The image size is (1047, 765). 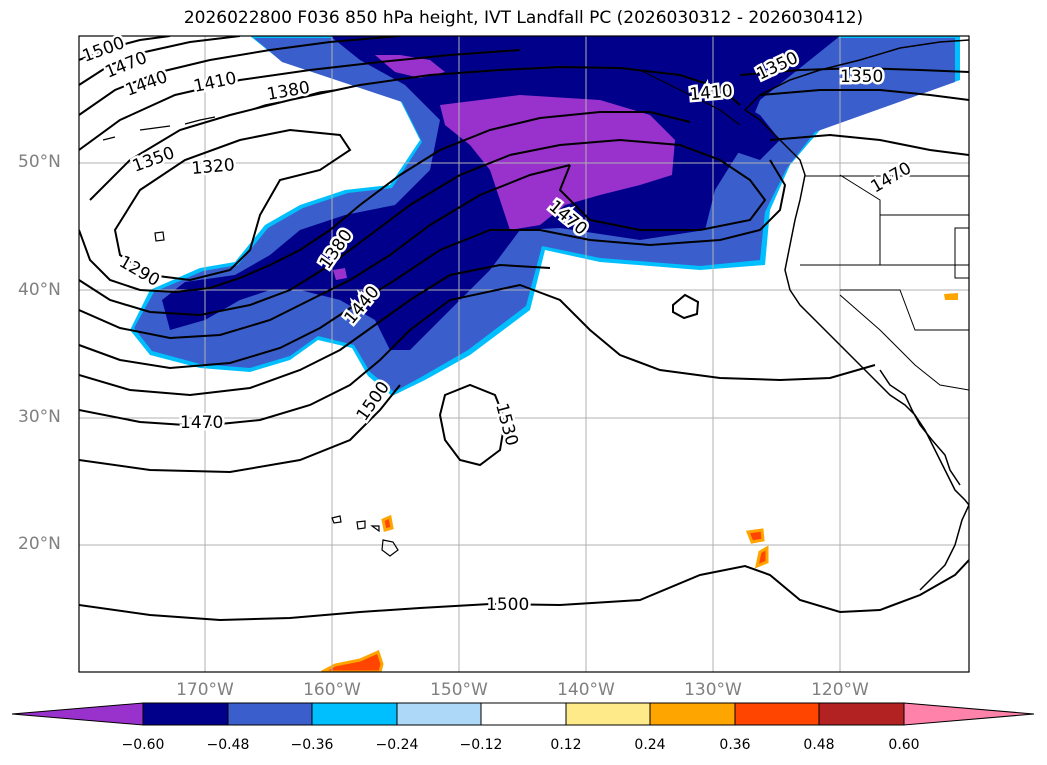 I want to click on hawaiian-islands, so click(x=276, y=394).